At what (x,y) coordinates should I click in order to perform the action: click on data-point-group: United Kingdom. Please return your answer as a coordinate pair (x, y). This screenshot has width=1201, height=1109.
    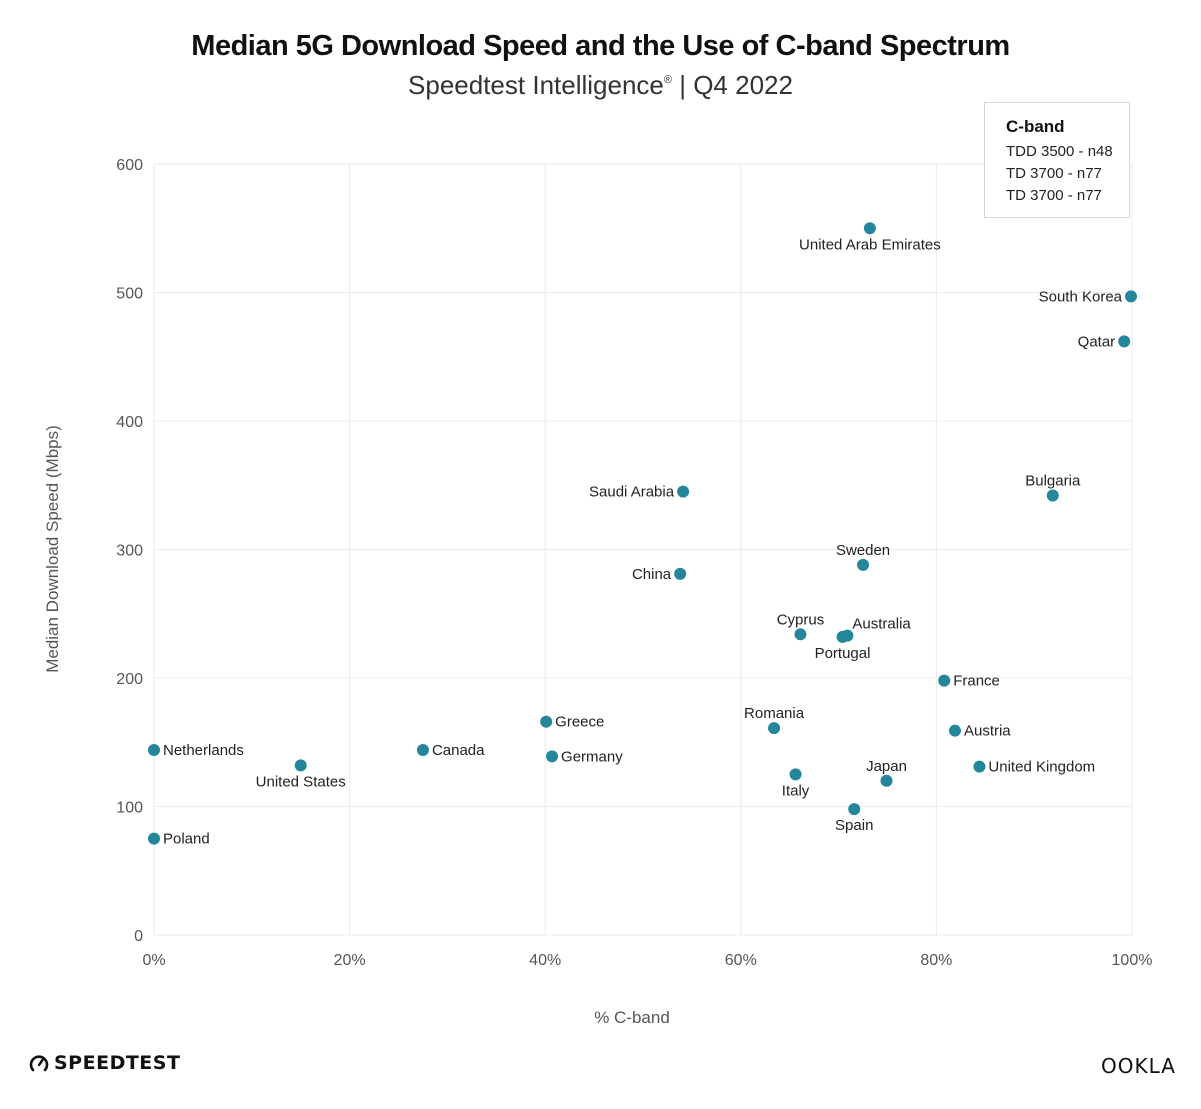
    Looking at the image, I should click on (1034, 767).